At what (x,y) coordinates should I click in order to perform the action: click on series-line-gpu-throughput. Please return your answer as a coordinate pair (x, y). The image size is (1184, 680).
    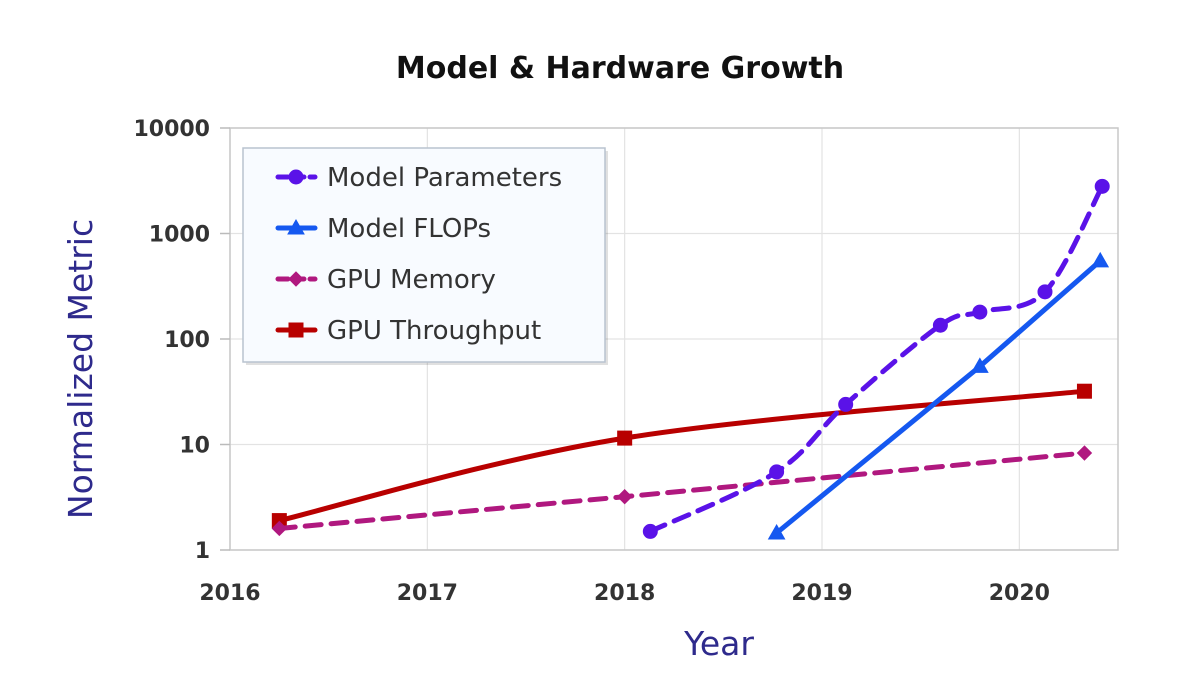
    Looking at the image, I should click on (681, 456).